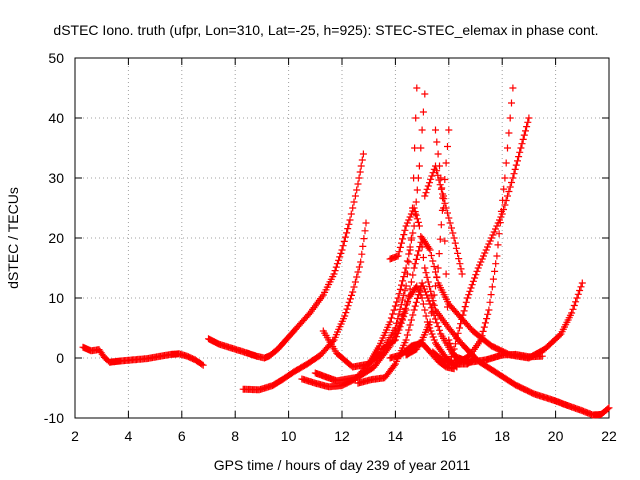 This screenshot has height=480, width=640. I want to click on y-tick-label: 20, so click(56, 238).